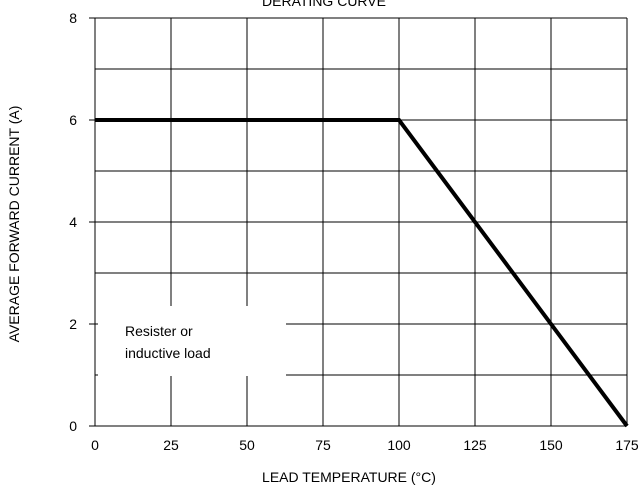 The height and width of the screenshot is (488, 641). What do you see at coordinates (247, 445) in the screenshot?
I see `x-tick-label-2: 50` at bounding box center [247, 445].